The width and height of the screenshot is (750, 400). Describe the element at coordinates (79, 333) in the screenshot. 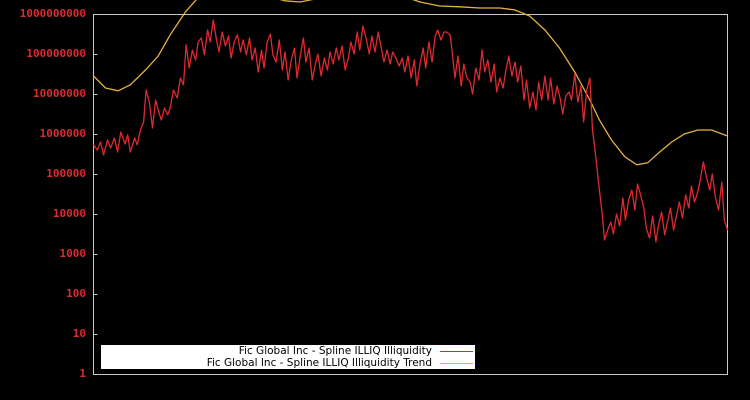

I see `y-tick-label: 10` at that location.